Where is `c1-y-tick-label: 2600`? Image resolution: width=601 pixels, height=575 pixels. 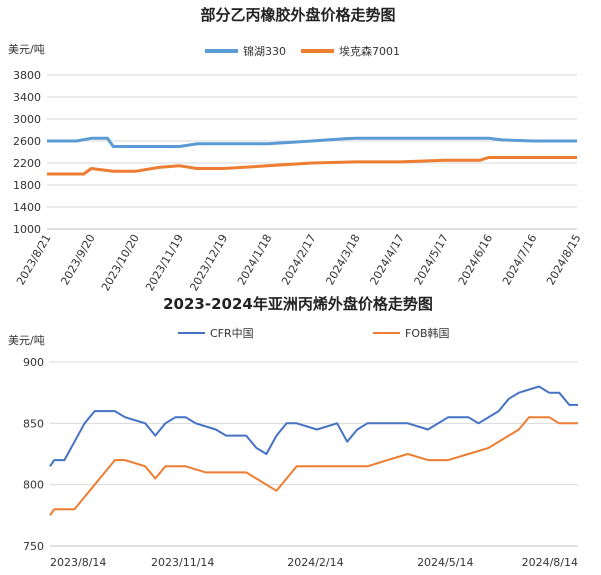 c1-y-tick-label: 2600 is located at coordinates (27, 141).